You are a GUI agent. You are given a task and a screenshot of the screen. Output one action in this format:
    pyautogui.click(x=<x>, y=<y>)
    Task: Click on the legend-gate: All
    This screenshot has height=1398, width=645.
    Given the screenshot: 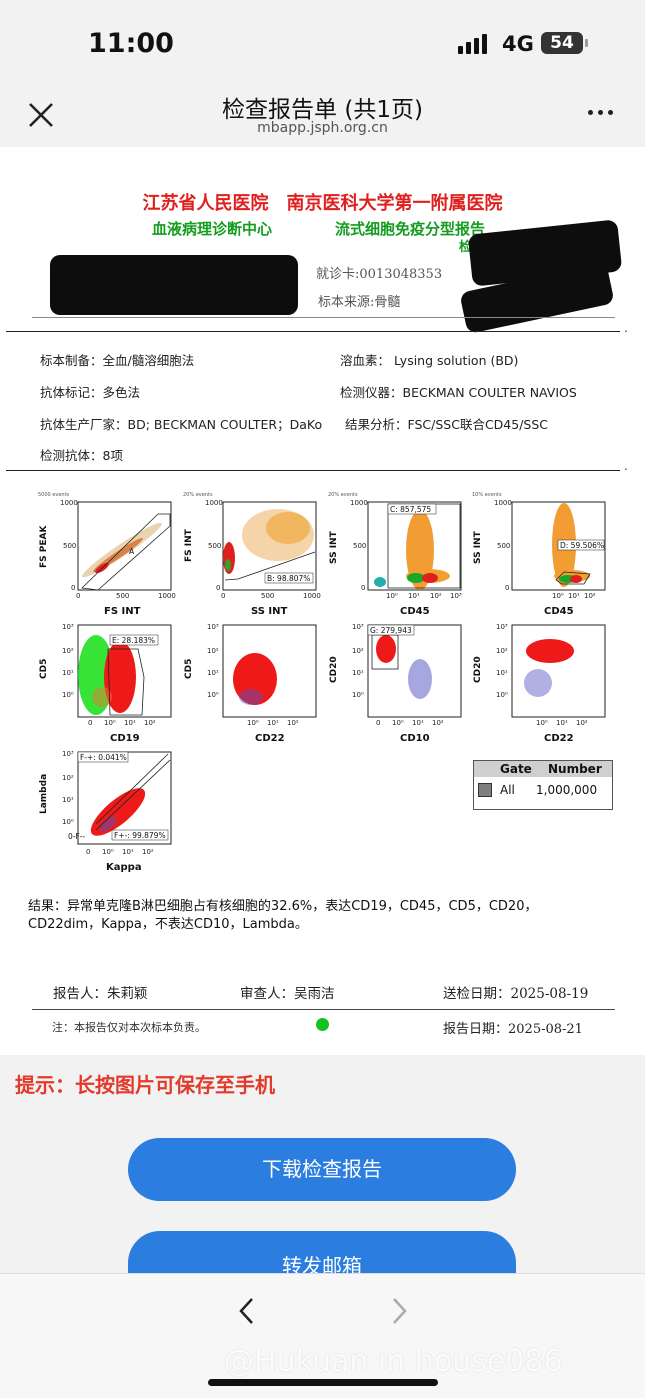 What is the action you would take?
    pyautogui.click(x=507, y=790)
    